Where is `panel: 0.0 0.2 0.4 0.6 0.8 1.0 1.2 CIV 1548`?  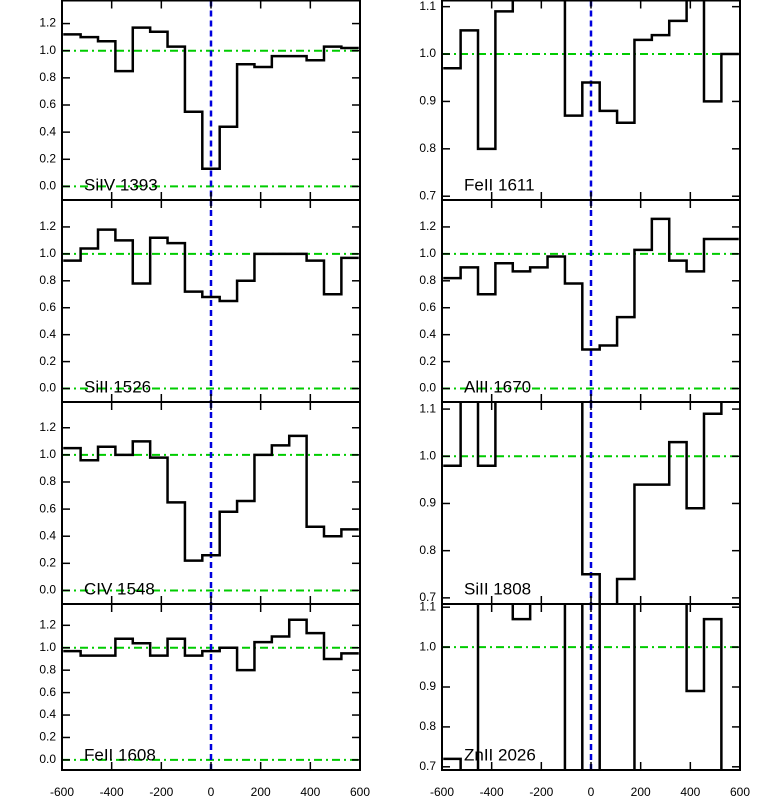 panel: 0.0 0.2 0.4 0.6 0.8 1.0 1.2 CIV 1548 is located at coordinates (200, 503).